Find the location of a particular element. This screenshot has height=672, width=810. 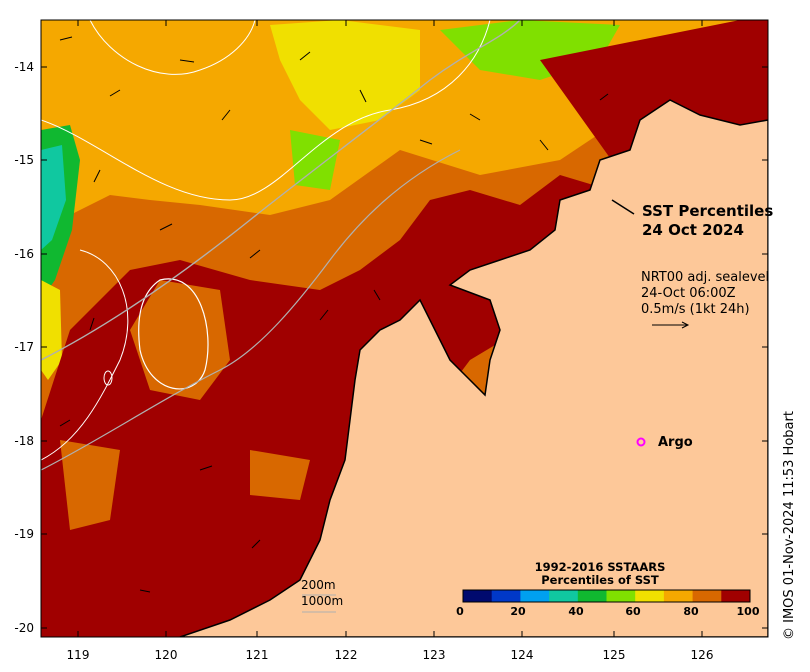

lat-tick-label: -14 is located at coordinates (24, 67).